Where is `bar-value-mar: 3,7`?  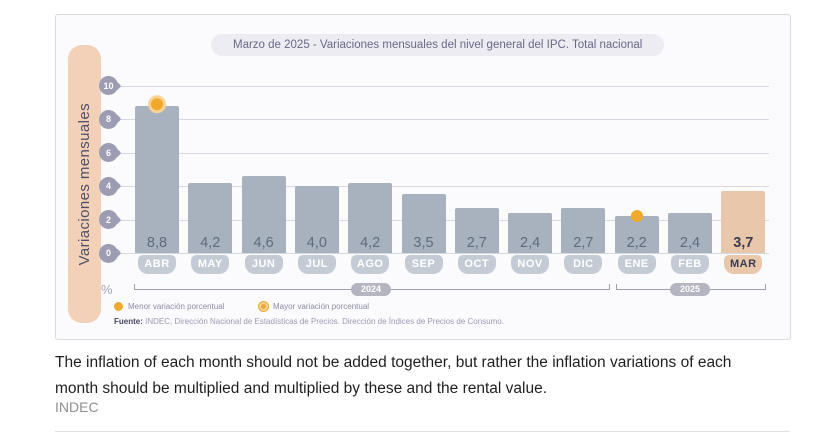 bar-value-mar: 3,7 is located at coordinates (743, 242).